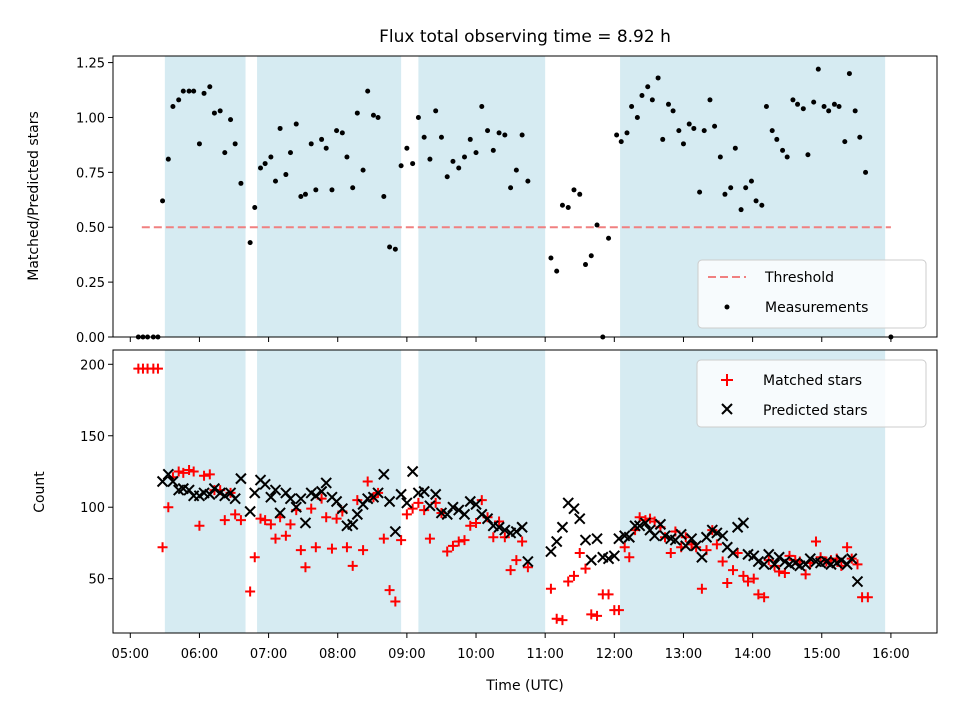 The width and height of the screenshot is (960, 720). What do you see at coordinates (92, 508) in the screenshot?
I see `bottom-y-tick-label: 100` at bounding box center [92, 508].